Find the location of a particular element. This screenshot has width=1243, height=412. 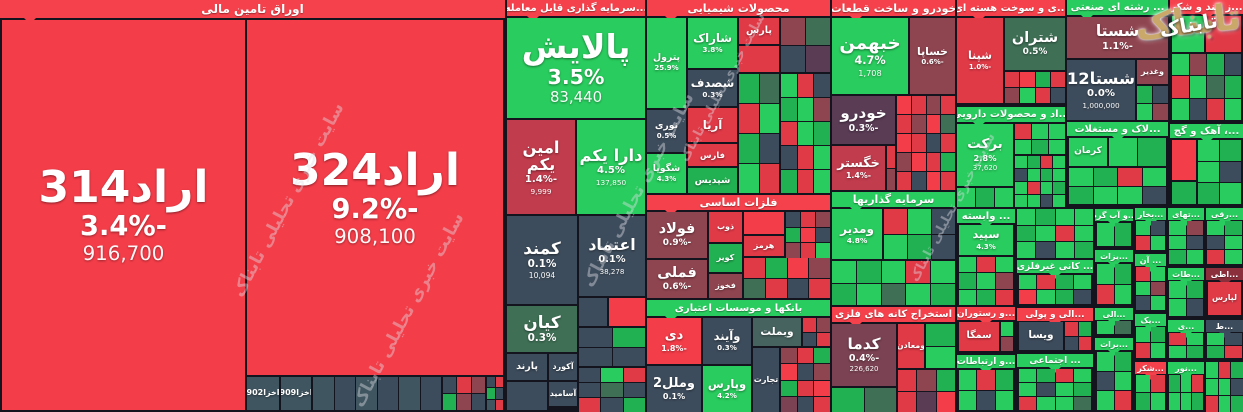

sector-header-shekar: ...شکر is located at coordinates (1150, 368).